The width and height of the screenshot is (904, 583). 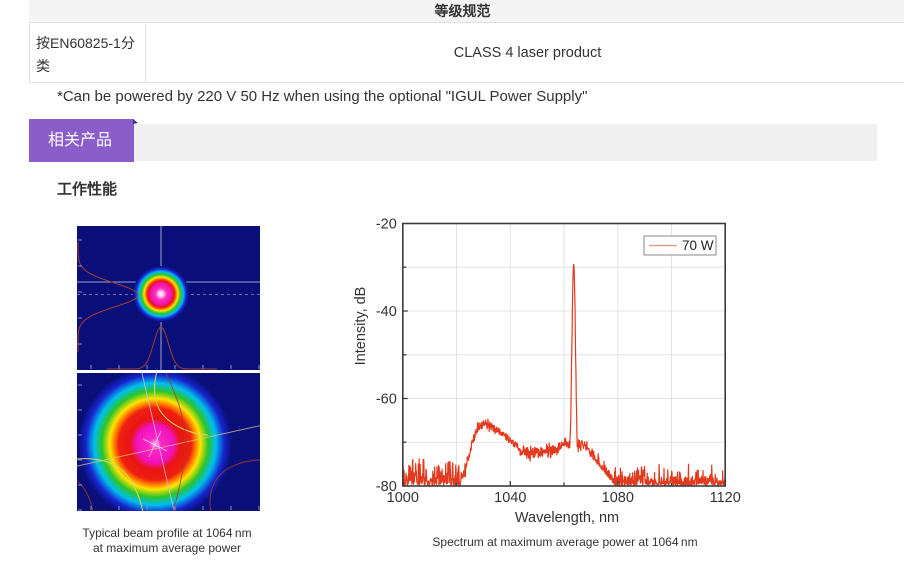 What do you see at coordinates (386, 312) in the screenshot?
I see `svg-text: -40` at bounding box center [386, 312].